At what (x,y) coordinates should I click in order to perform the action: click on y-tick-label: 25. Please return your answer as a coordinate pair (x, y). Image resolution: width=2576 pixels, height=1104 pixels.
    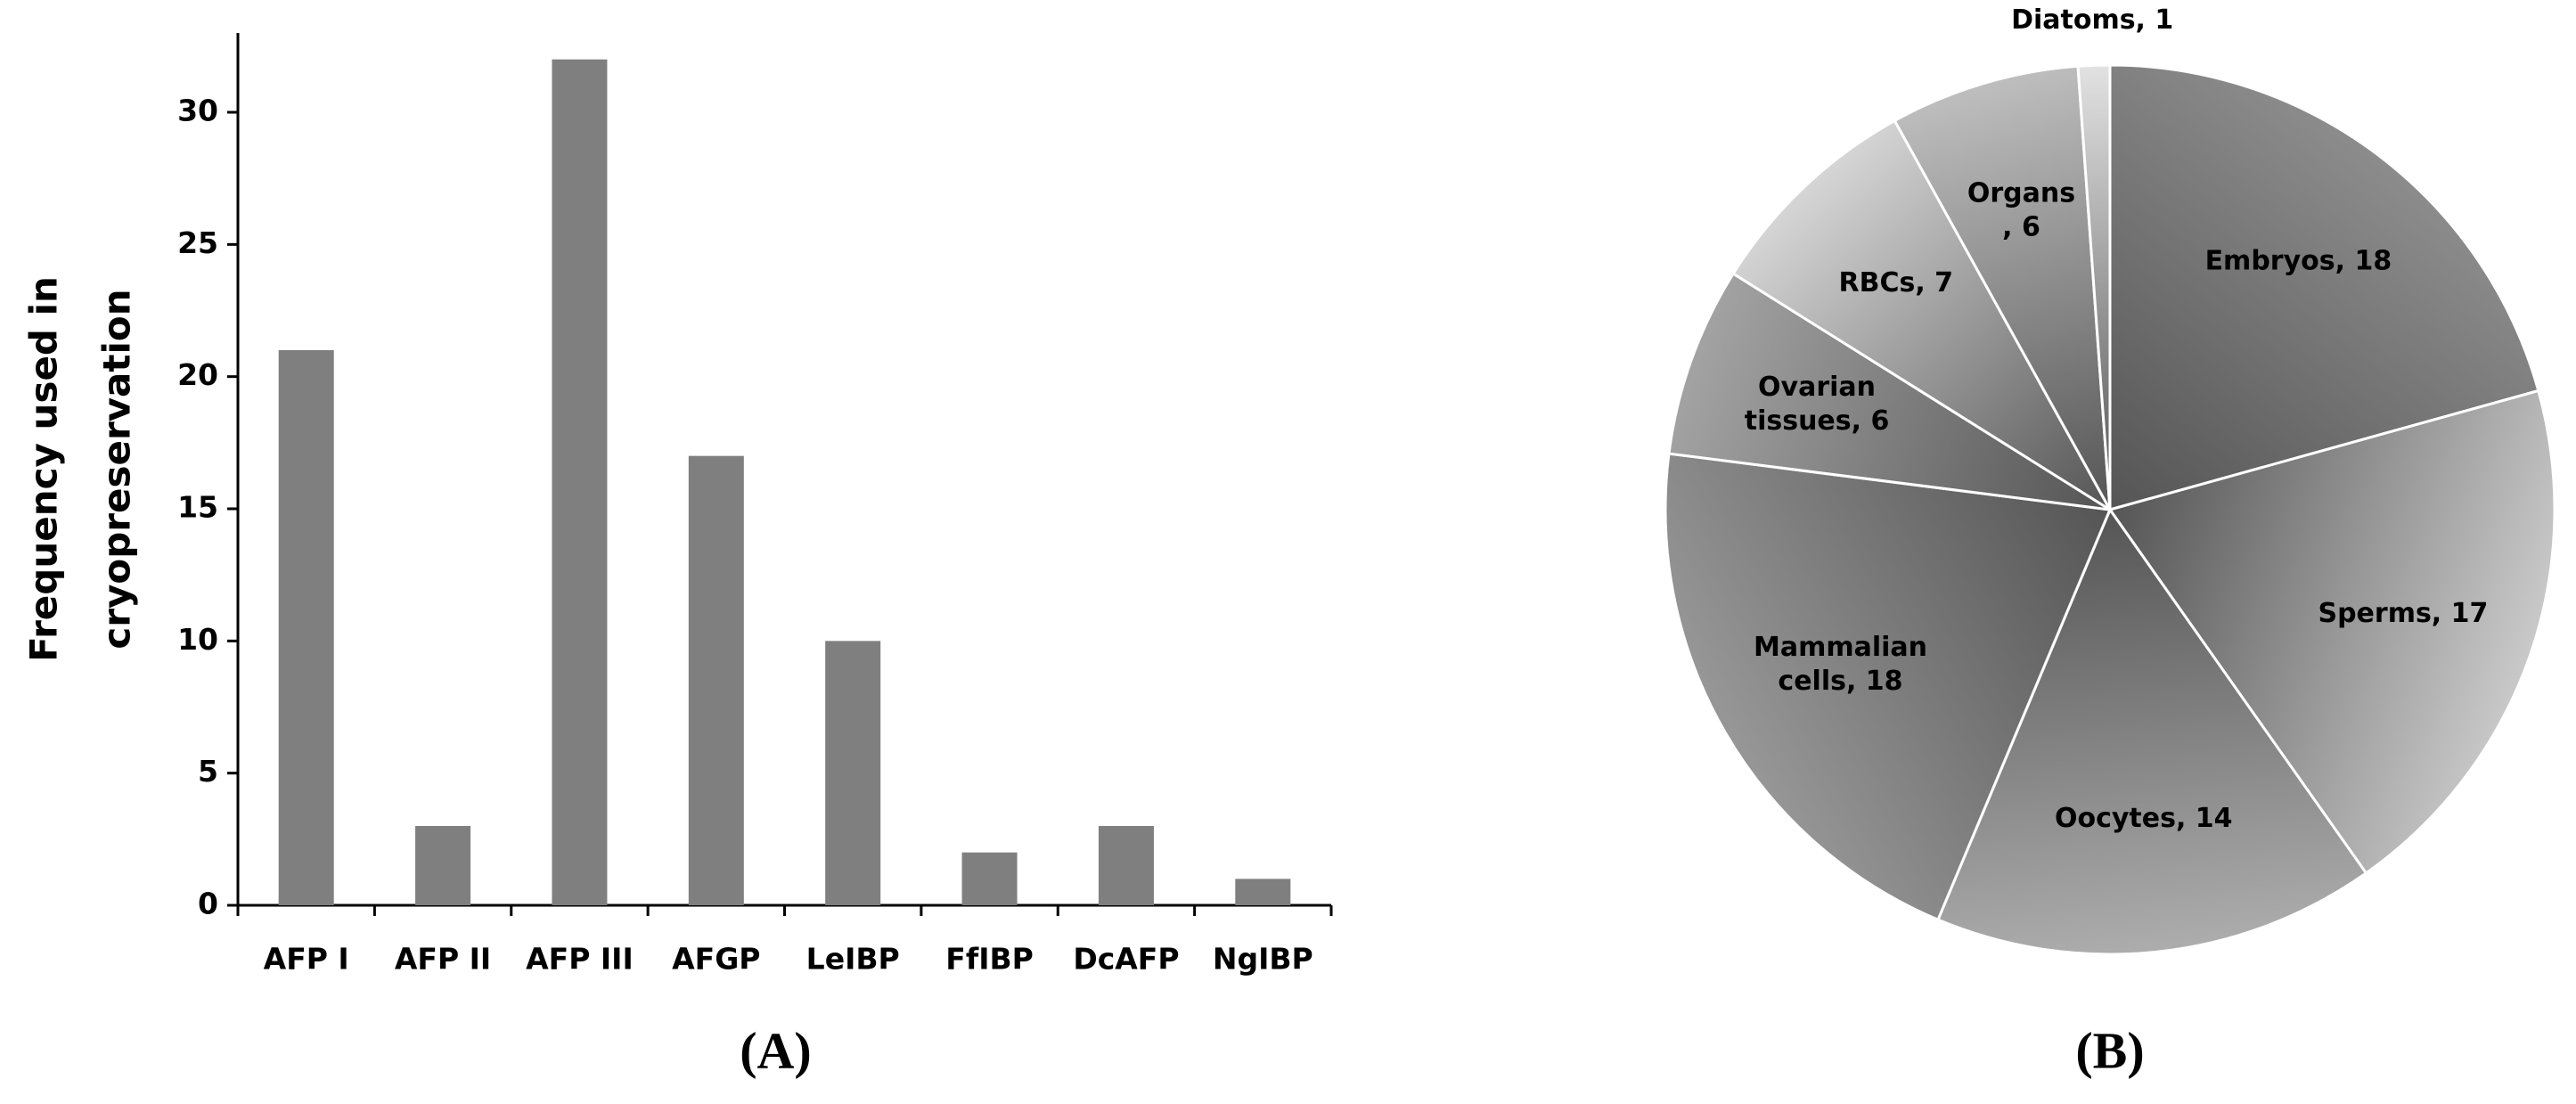
    Looking at the image, I should click on (197, 242).